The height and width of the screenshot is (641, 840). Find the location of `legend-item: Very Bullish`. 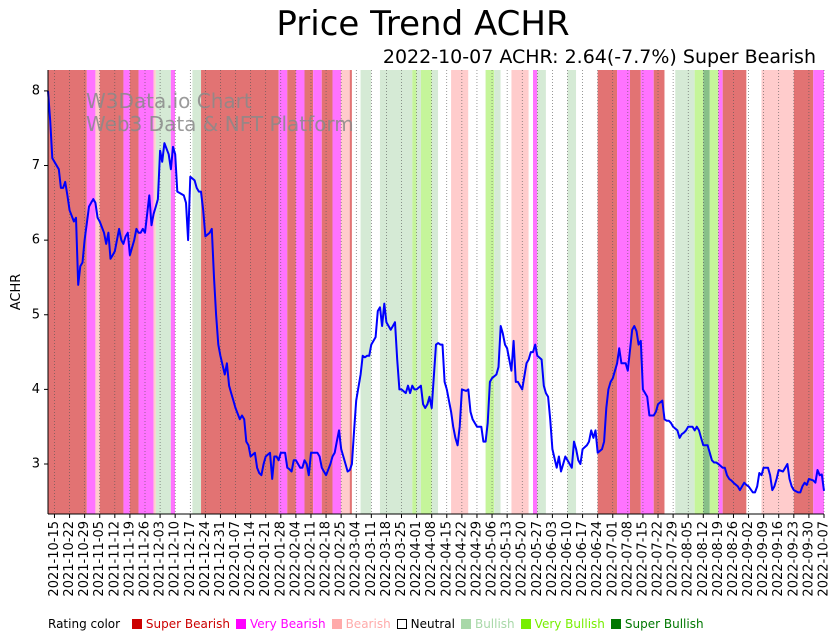

legend-item: Very Bullish is located at coordinates (562, 624).